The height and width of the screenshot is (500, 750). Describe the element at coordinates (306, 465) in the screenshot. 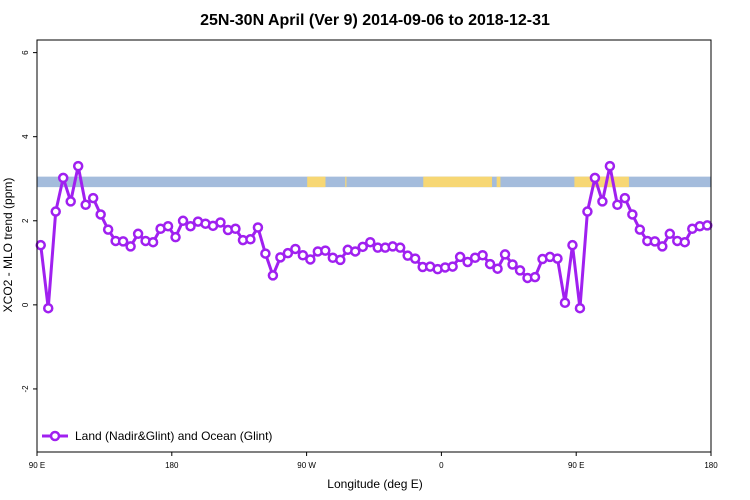

I see `x-tick-label: 90 W` at that location.